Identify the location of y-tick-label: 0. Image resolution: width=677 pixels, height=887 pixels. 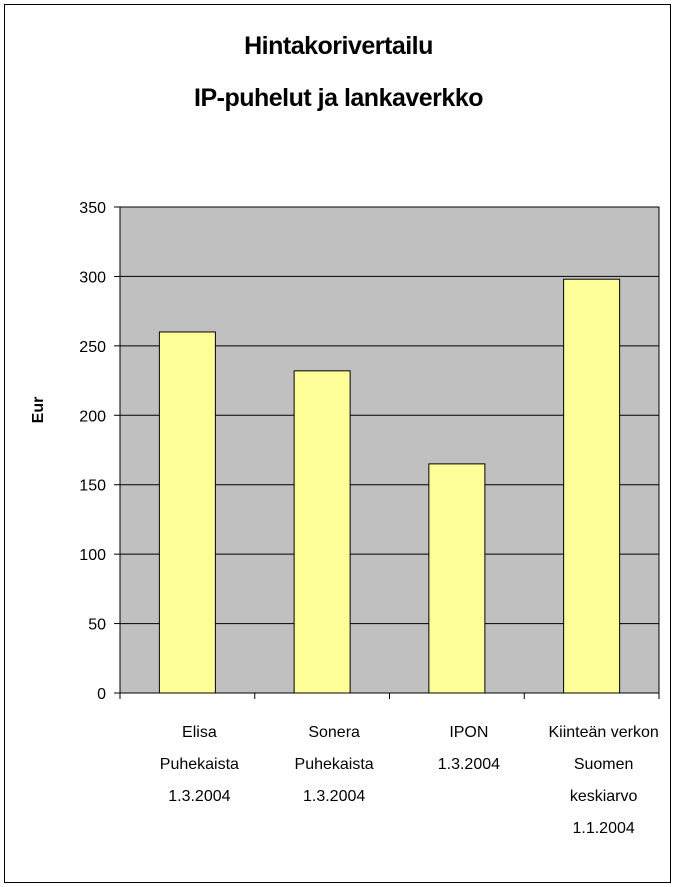
(101, 694).